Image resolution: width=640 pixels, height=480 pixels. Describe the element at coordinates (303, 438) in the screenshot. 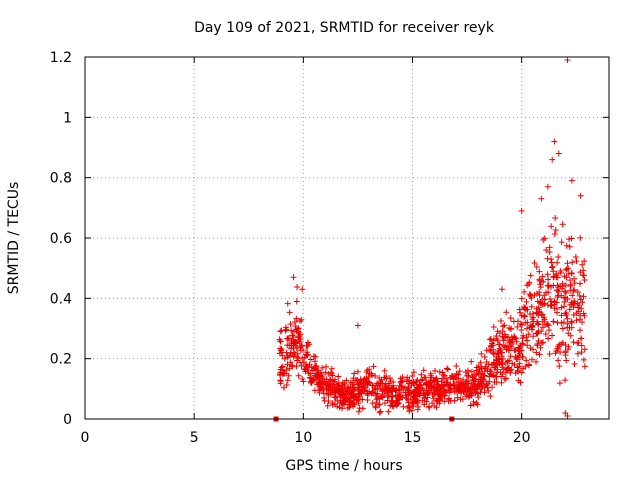

I see `x-tick-label: 10` at that location.